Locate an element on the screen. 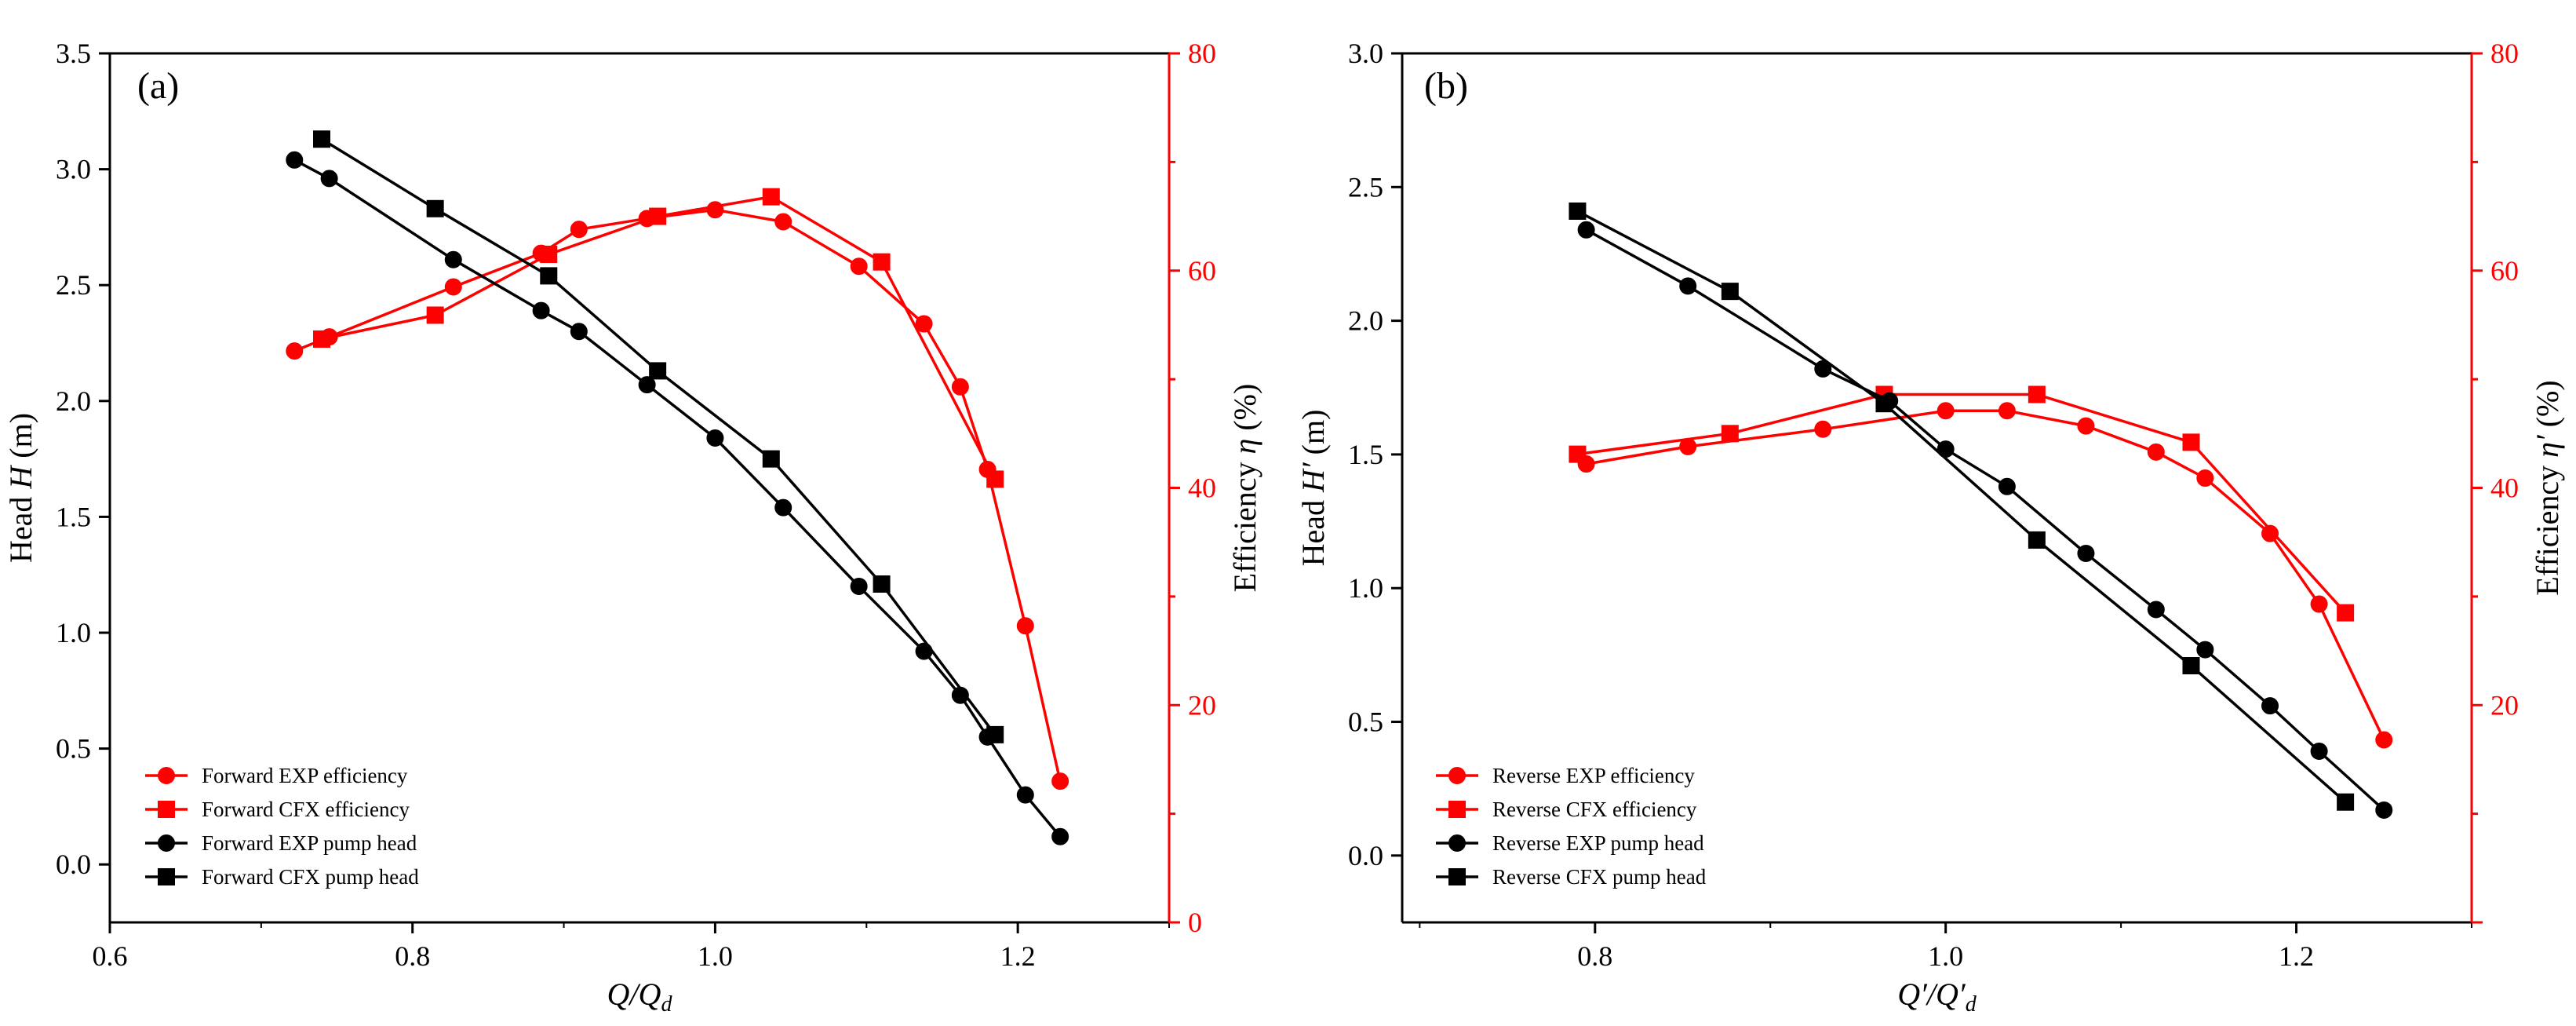  y-left-axis-title: Head H′ (m) is located at coordinates (1313, 488).